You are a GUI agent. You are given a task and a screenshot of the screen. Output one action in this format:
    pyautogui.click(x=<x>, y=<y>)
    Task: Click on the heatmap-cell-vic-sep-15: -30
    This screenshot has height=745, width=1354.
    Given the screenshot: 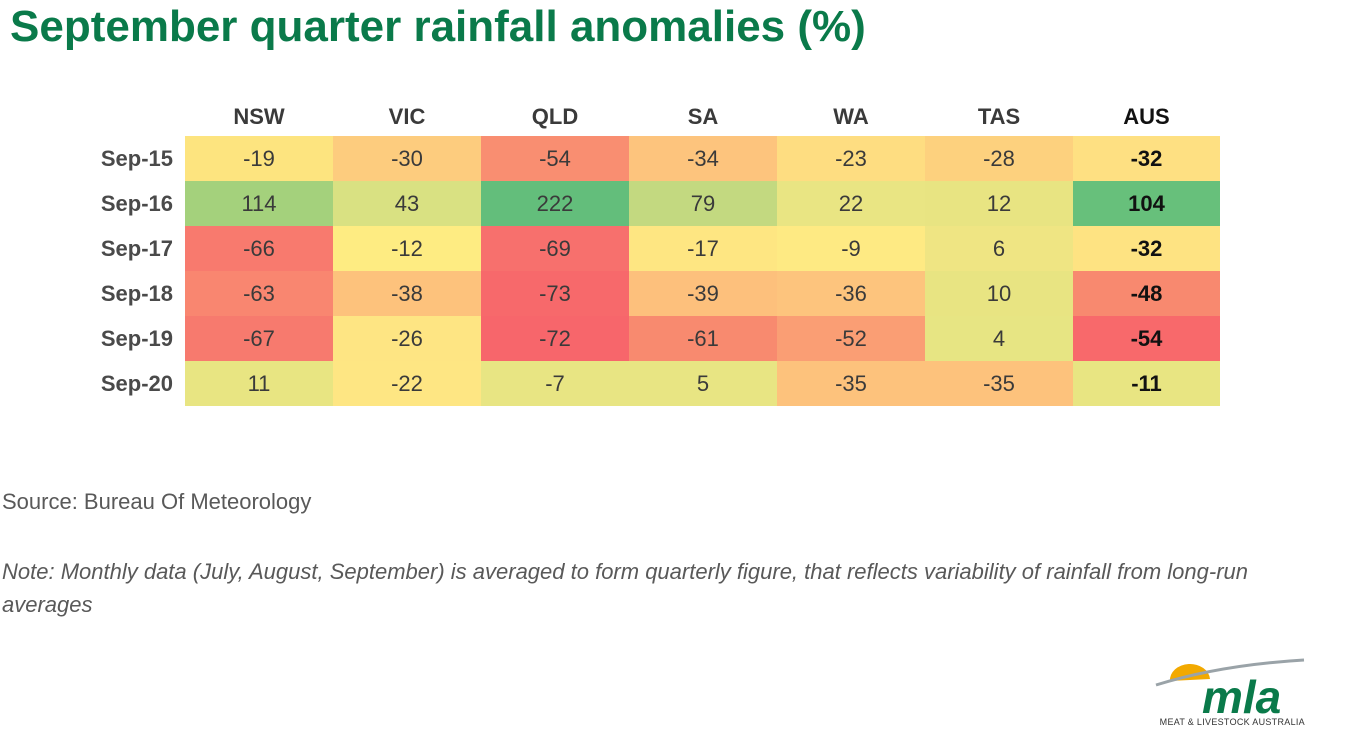 What is the action you would take?
    pyautogui.click(x=407, y=158)
    